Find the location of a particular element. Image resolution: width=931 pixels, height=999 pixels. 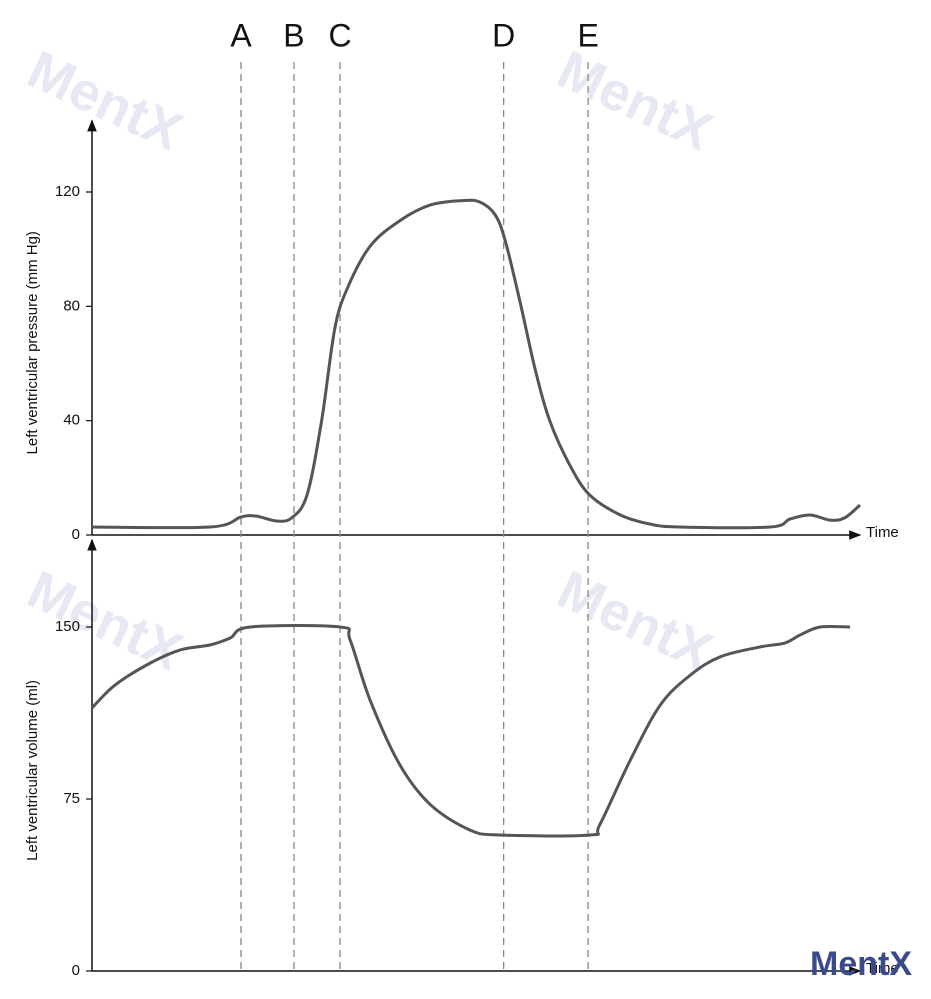

y-tick-label: 75 is located at coordinates (71, 798).